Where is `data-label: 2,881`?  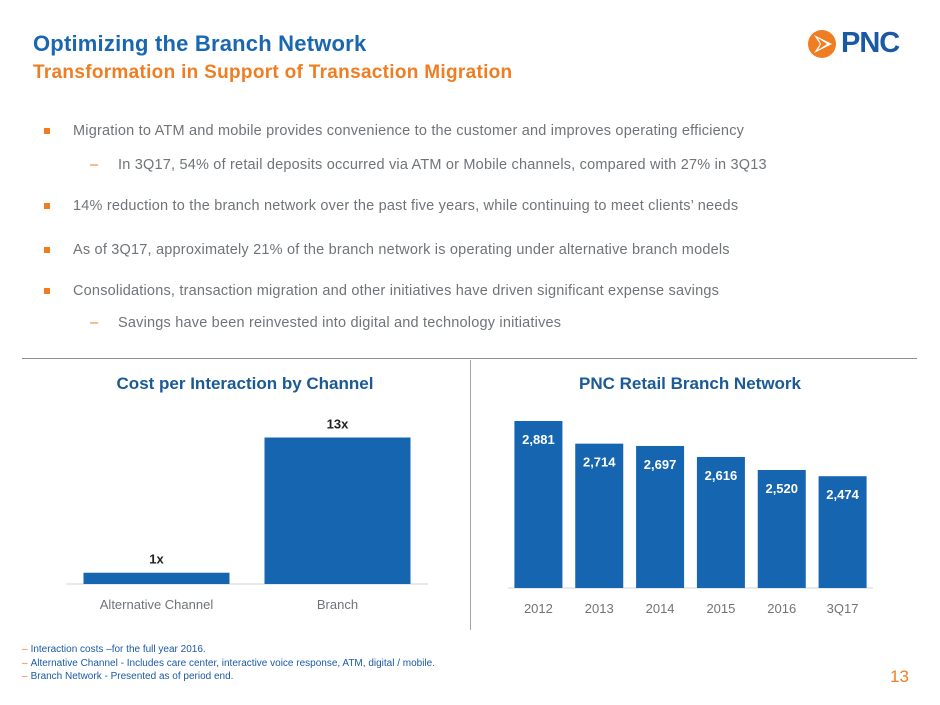
data-label: 2,881 is located at coordinates (538, 439).